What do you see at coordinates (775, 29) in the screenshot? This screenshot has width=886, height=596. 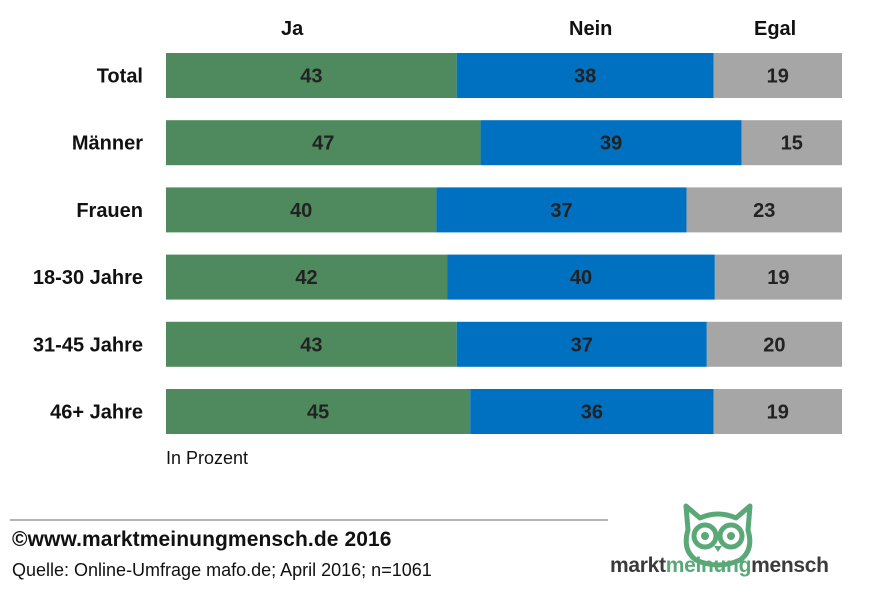 I see `legend-egal: Egal` at bounding box center [775, 29].